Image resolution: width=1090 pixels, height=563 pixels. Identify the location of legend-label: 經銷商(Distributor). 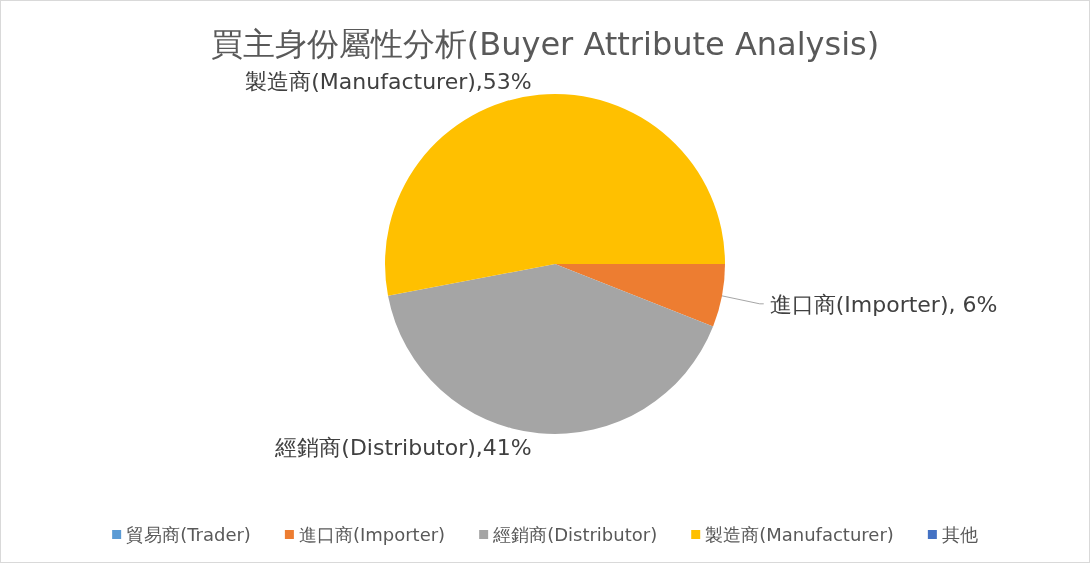
(575, 534).